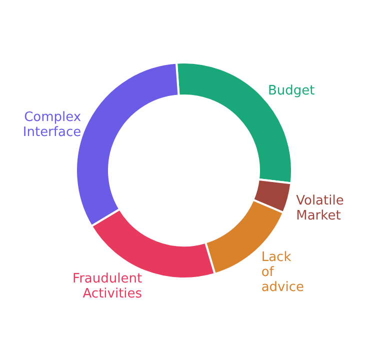  Describe the element at coordinates (320, 208) in the screenshot. I see `slice-label: Volatile Market` at that location.